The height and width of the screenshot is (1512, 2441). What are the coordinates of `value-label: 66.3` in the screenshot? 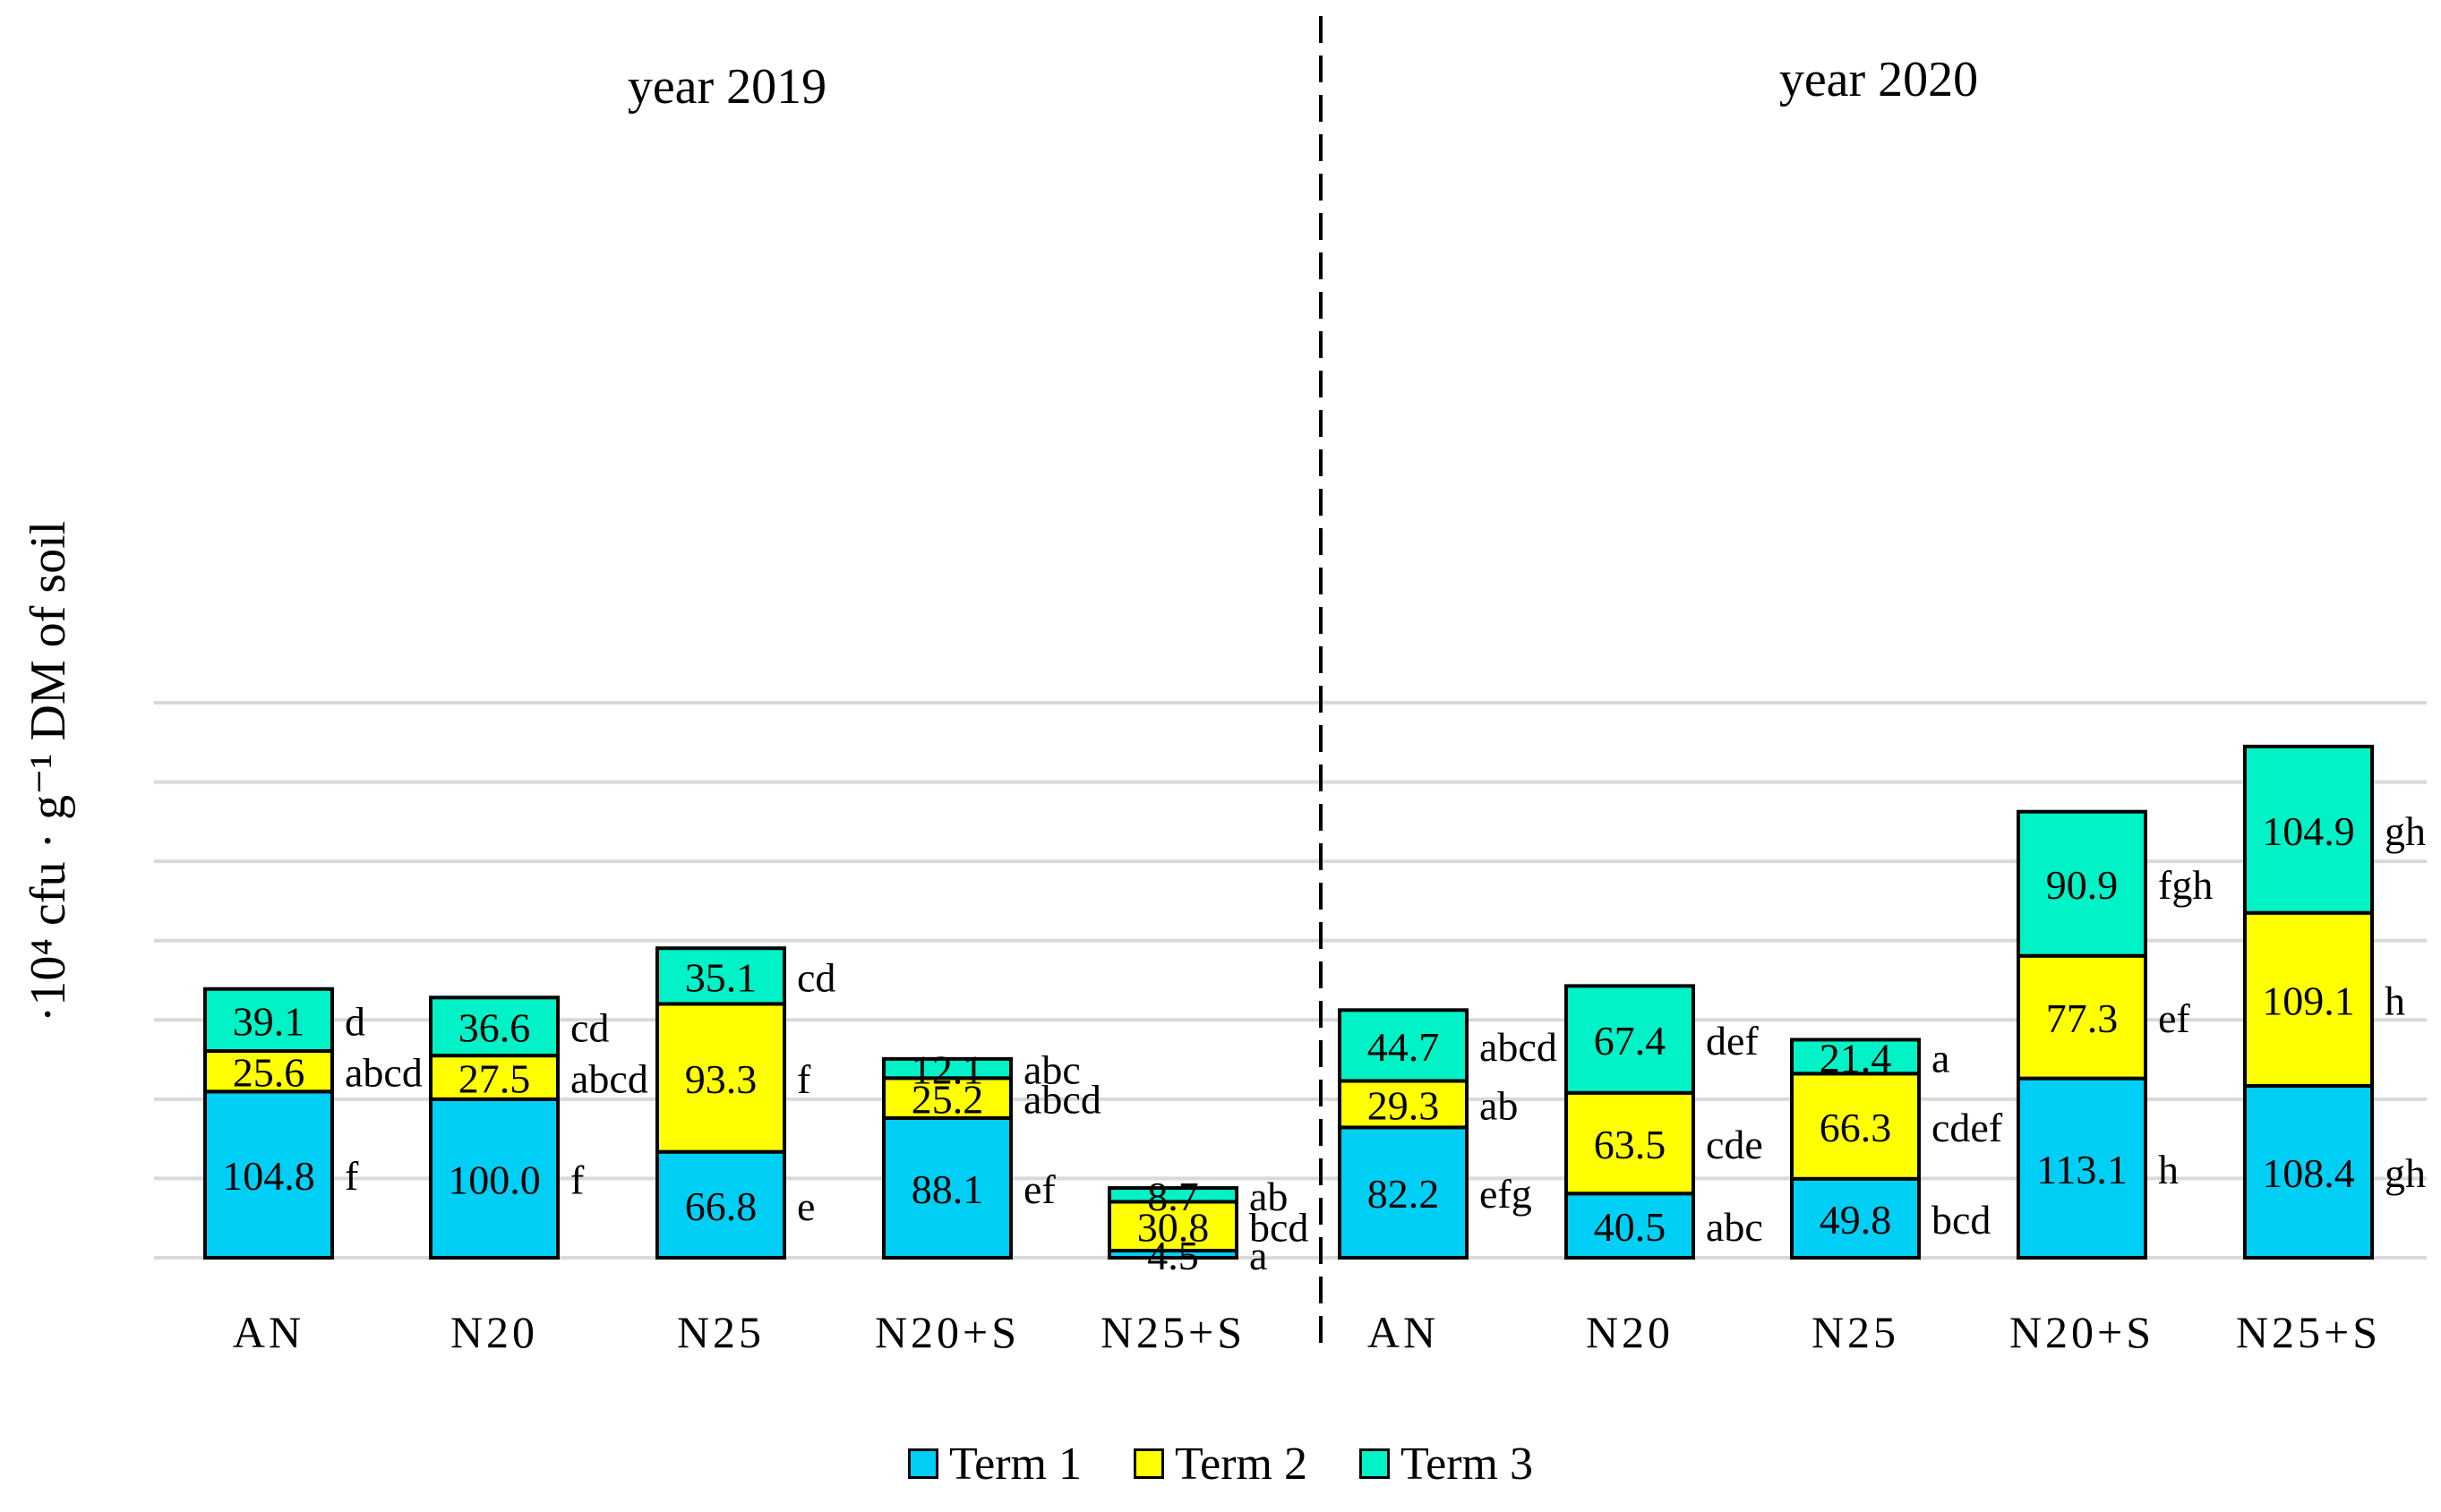 It's located at (1856, 1127).